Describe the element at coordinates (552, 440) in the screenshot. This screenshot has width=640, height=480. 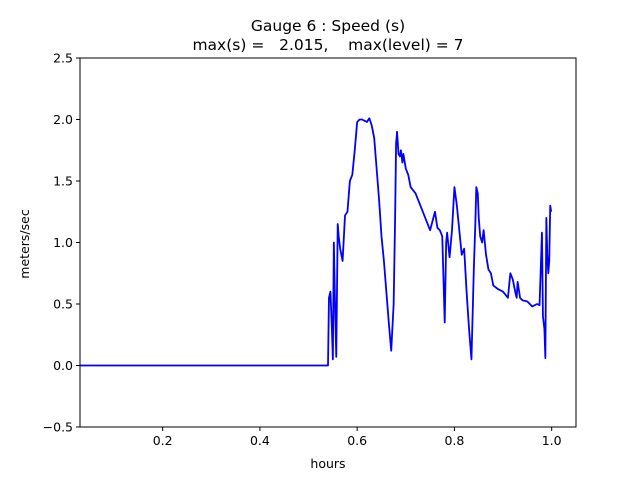
I see `x-tick-label: 1.0` at that location.